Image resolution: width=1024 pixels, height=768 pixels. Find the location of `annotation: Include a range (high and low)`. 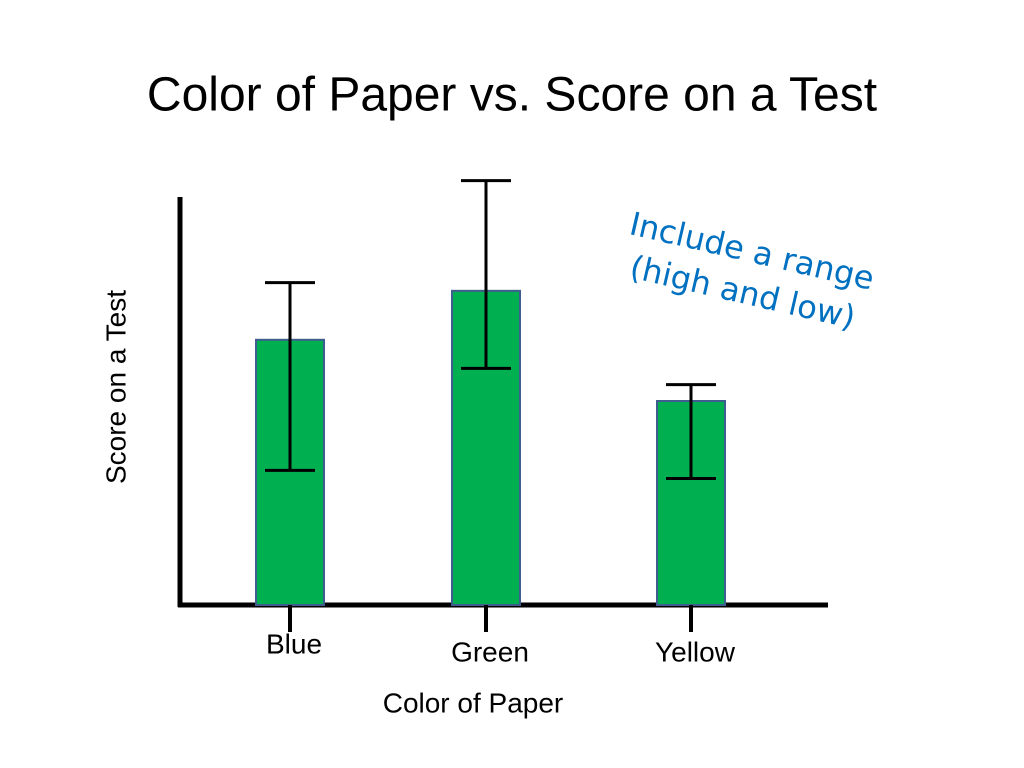

annotation: Include a range (high and low) is located at coordinates (752, 271).